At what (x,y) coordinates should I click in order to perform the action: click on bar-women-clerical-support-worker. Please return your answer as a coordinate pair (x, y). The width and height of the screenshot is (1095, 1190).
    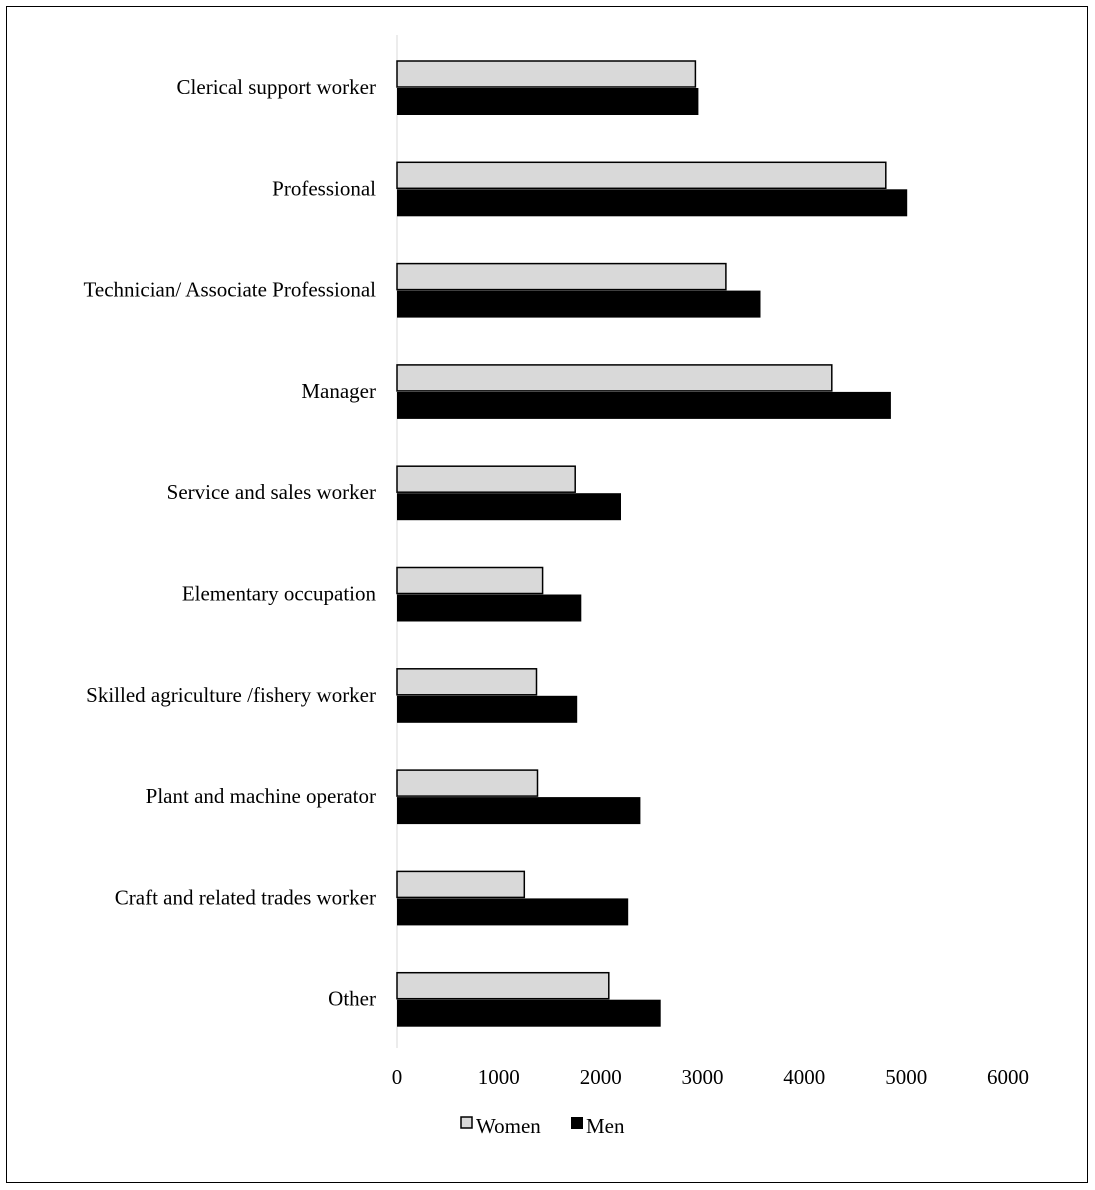
    Looking at the image, I should click on (546, 74).